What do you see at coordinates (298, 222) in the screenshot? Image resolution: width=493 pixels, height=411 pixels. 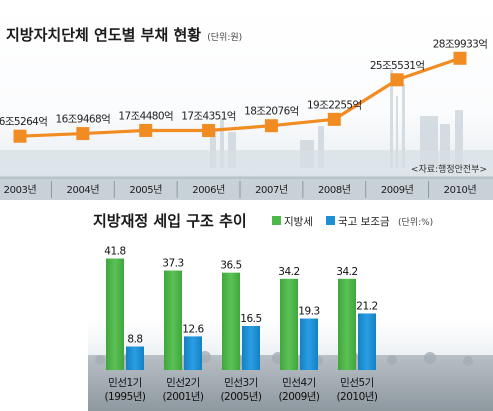 I see `legend-label-local-tax: 지방세` at bounding box center [298, 222].